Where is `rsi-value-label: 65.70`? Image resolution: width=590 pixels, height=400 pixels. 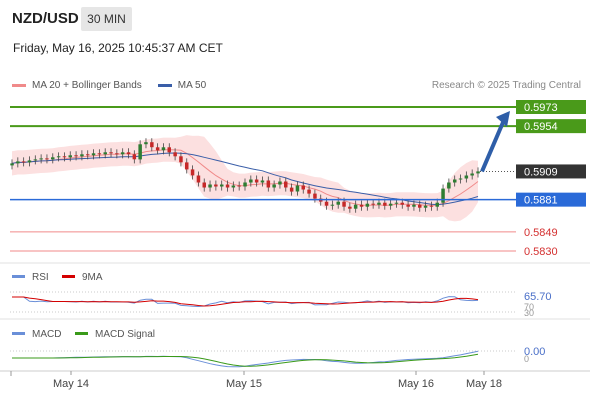 rsi-value-label: 65.70 is located at coordinates (538, 297).